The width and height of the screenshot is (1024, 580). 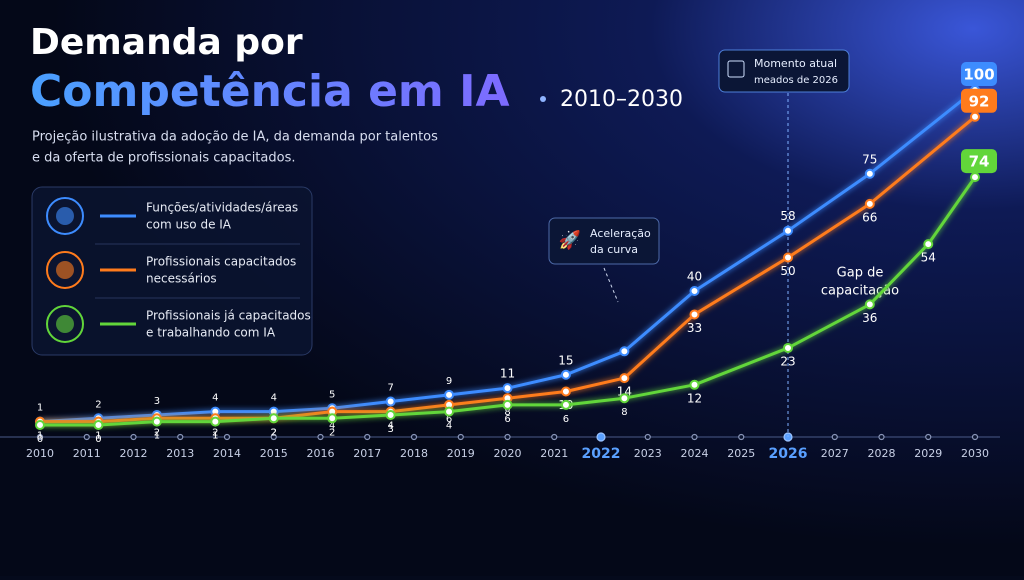 I want to click on x-tick-label: 2027, so click(x=835, y=453).